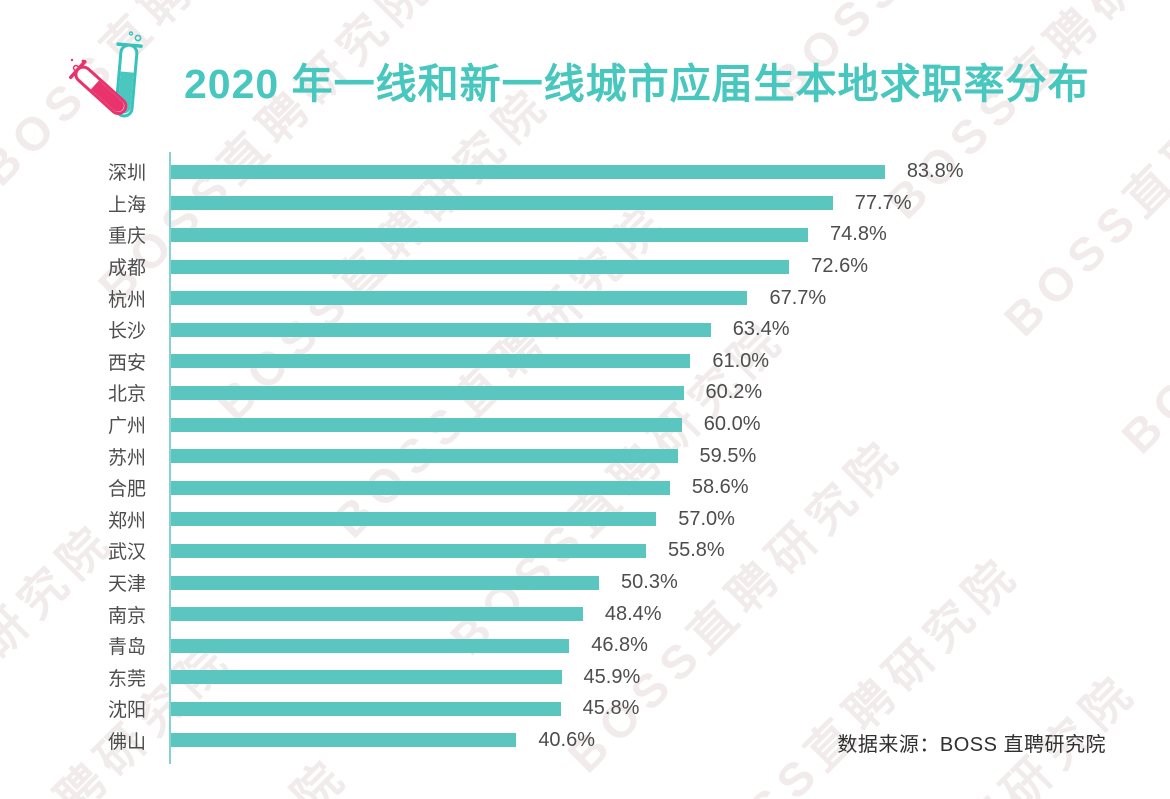  I want to click on category-label: 北京, so click(126, 395).